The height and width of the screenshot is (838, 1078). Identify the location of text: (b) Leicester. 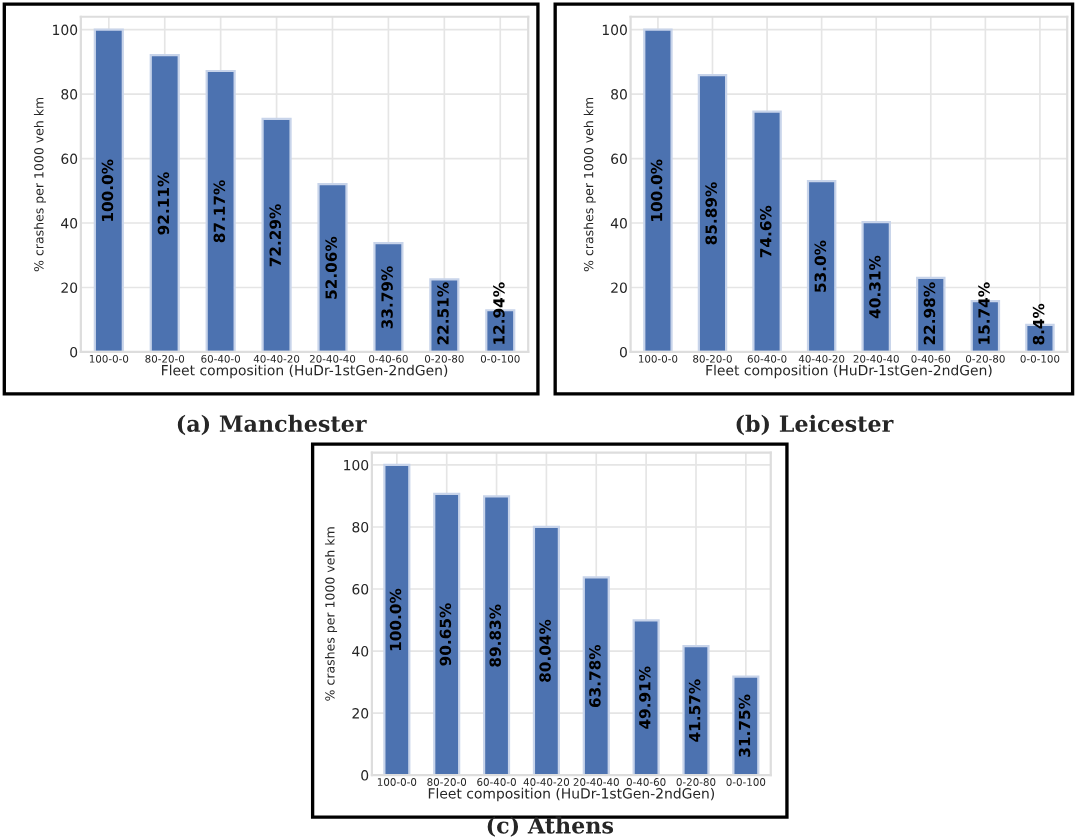
(815, 425).